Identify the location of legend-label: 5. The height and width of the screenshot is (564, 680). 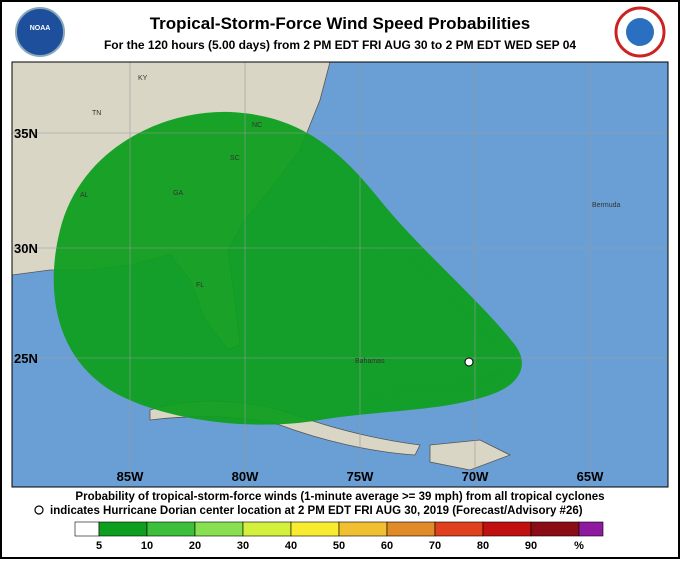
(99, 546).